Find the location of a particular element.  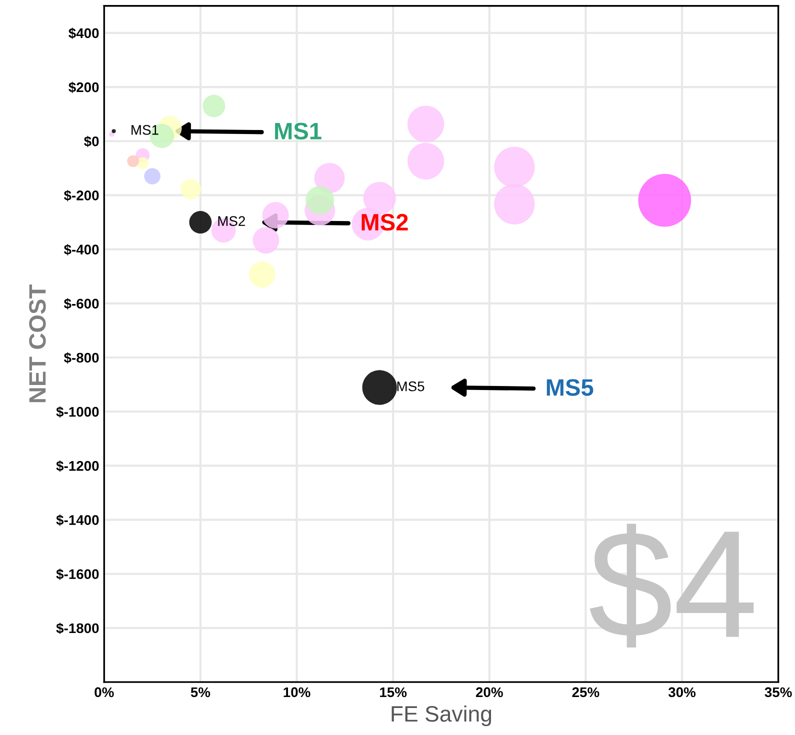

y-tick-label: $-1800 is located at coordinates (77, 628).